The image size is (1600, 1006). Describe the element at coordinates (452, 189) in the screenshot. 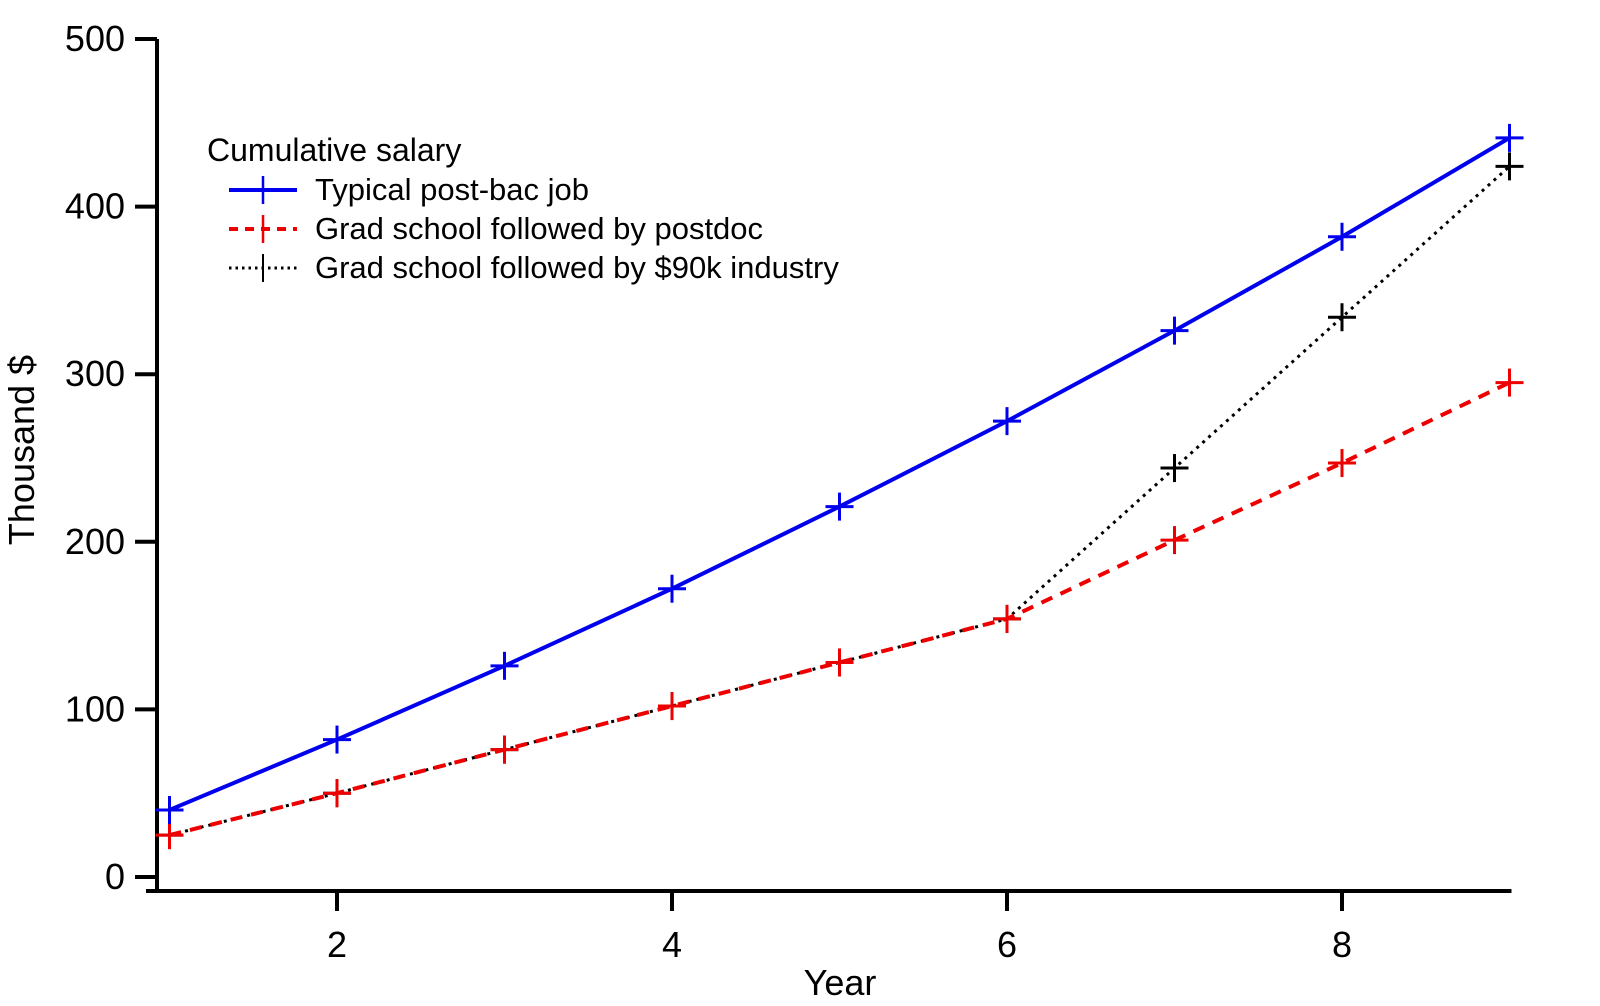

I see `legend-label: Typical post-bac job` at that location.